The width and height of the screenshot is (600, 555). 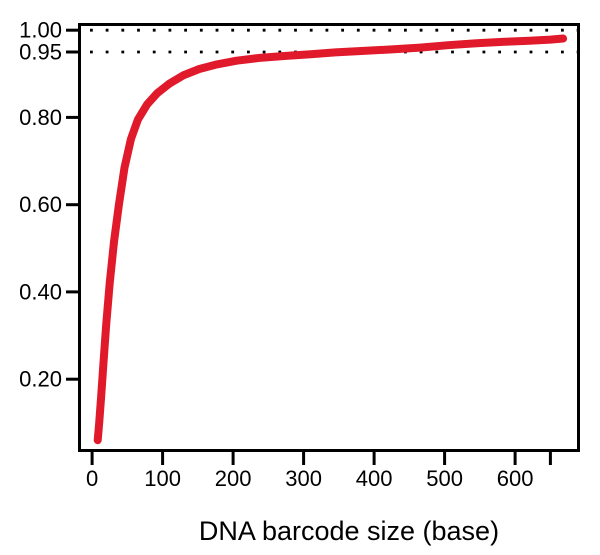 I want to click on y-tick-label: 0.60, so click(x=40, y=204).